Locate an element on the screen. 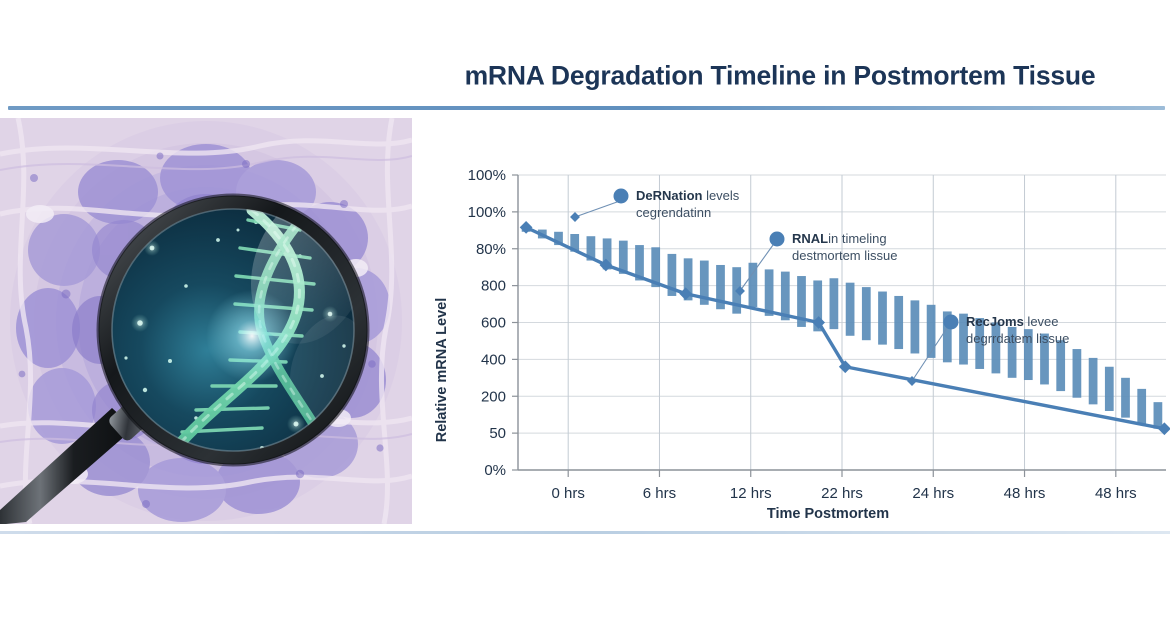 The width and height of the screenshot is (1170, 638). y-tick-label: 0% is located at coordinates (495, 470).